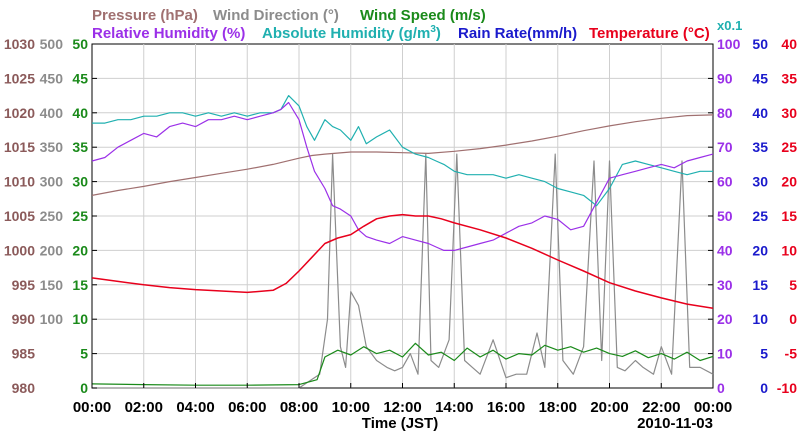 Image resolution: width=800 pixels, height=434 pixels. What do you see at coordinates (80, 285) in the screenshot?
I see `wind_speed-tick-label: 15` at bounding box center [80, 285].